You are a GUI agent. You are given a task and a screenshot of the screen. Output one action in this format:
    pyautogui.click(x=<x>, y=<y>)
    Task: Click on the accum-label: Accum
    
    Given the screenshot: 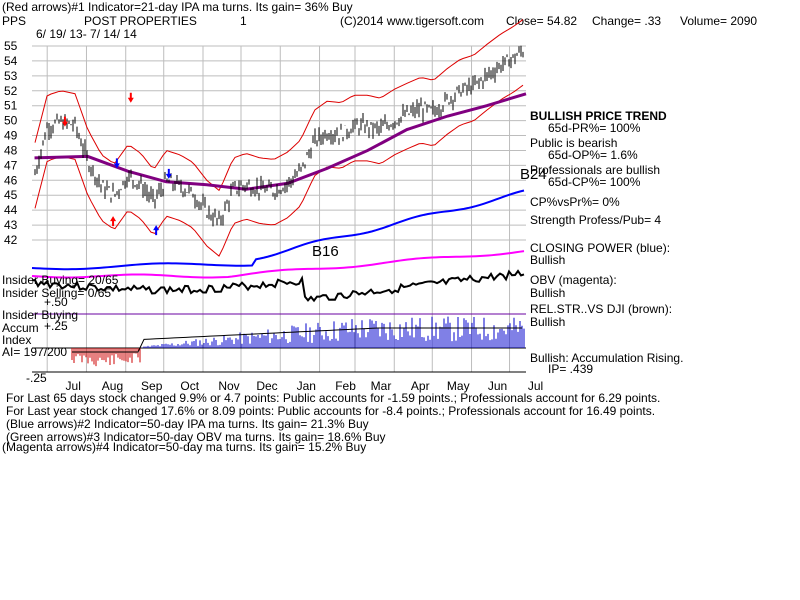 What is the action you would take?
    pyautogui.click(x=20, y=328)
    